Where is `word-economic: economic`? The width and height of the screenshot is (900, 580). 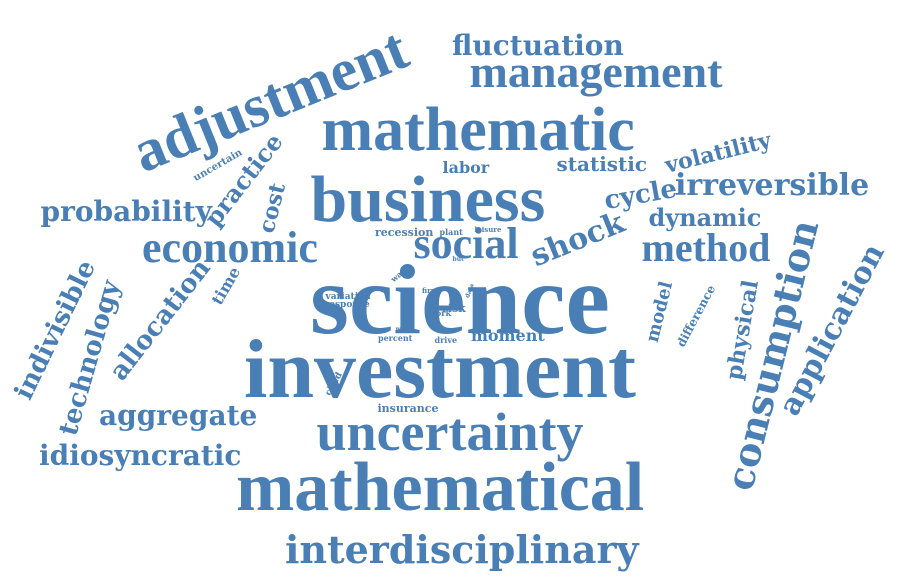 word-economic: economic is located at coordinates (230, 247).